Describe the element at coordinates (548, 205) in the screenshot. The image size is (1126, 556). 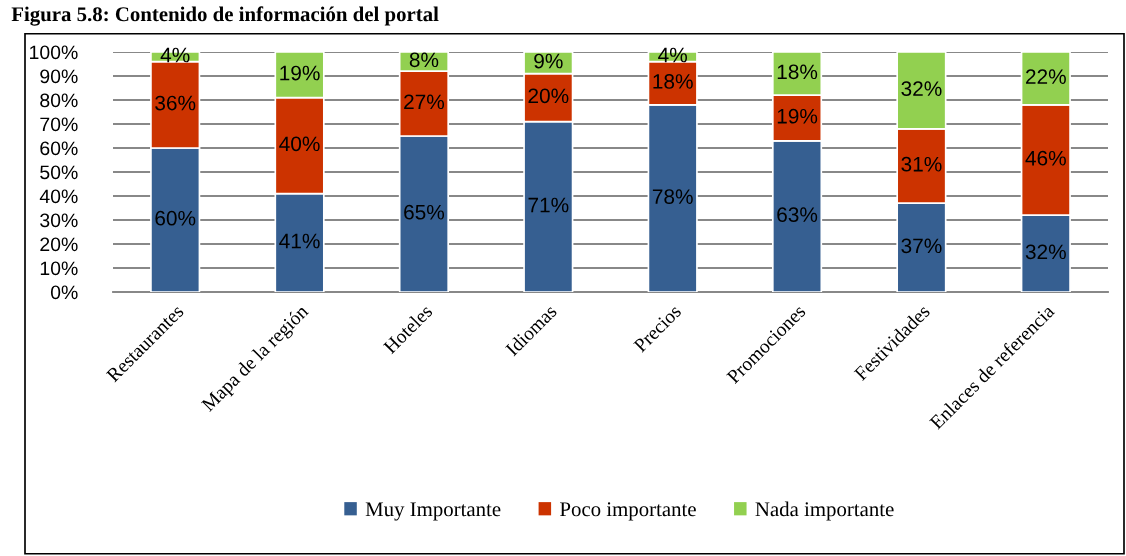
I see `data-label: 71%` at that location.